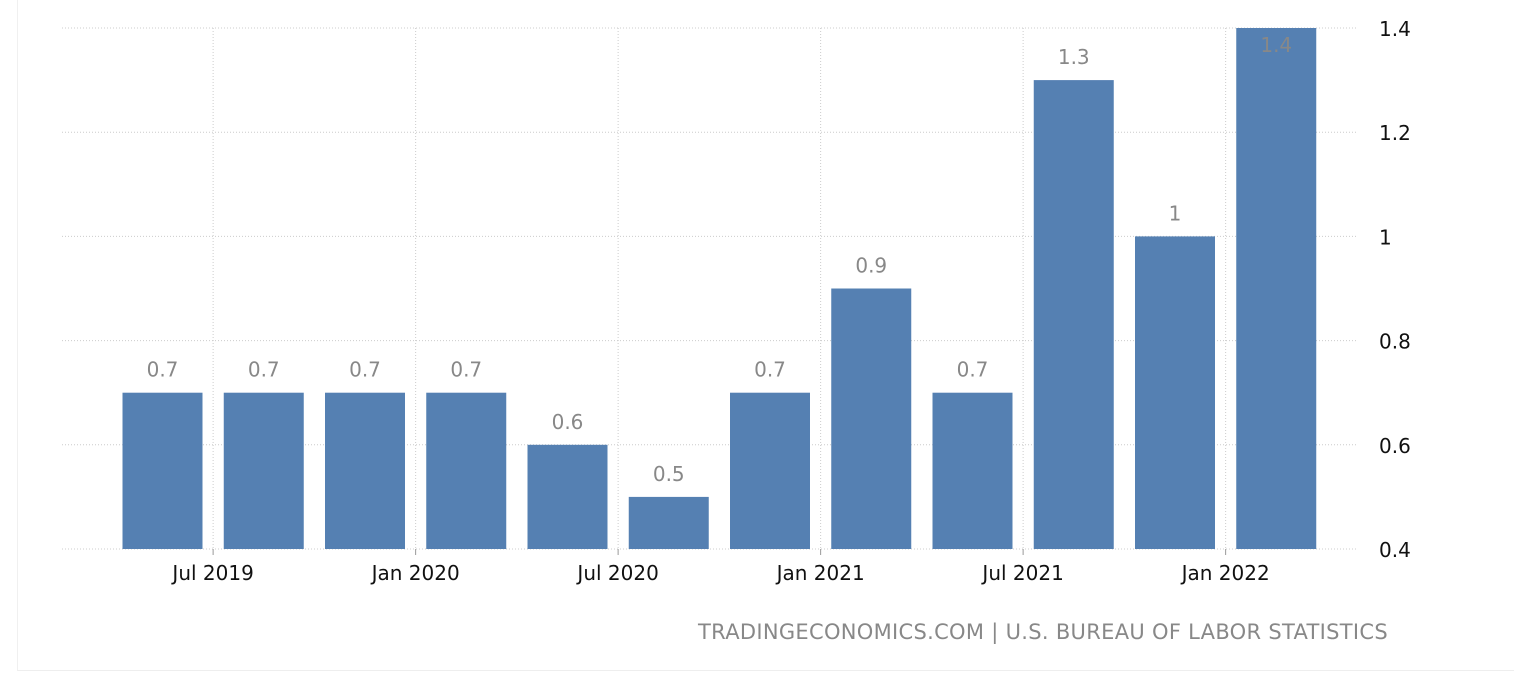 This screenshot has width=1514, height=696. I want to click on x-tick-label: Jul 2019, so click(211, 573).